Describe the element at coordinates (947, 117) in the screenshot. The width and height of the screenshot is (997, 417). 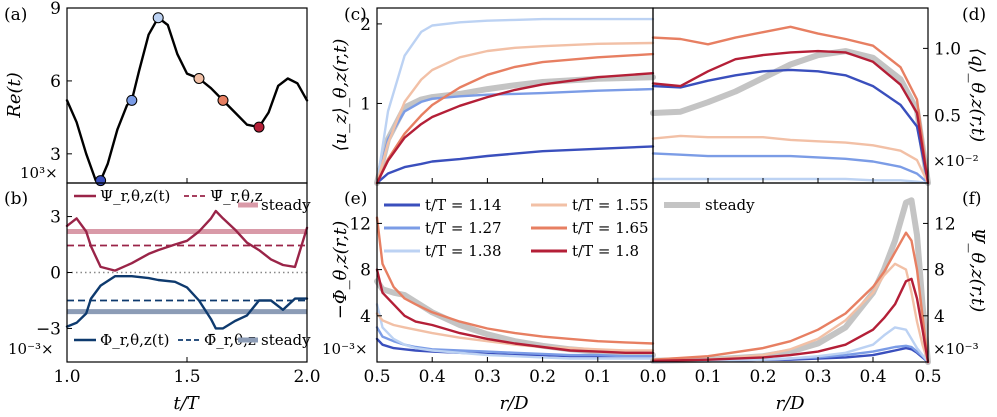
I see `ytick-label-d-0: 0.5` at that location.